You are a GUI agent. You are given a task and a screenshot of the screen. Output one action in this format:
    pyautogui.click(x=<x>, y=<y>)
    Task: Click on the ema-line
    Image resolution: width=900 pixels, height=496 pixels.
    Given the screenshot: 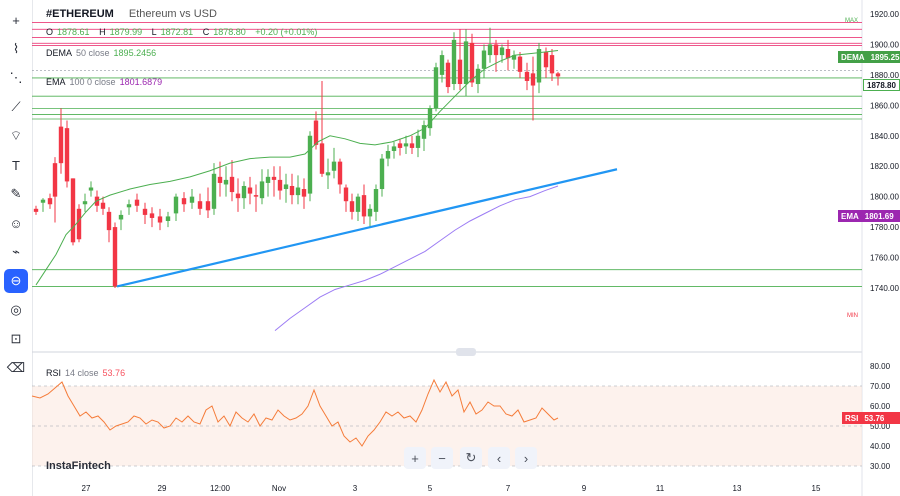 What is the action you would take?
    pyautogui.click(x=416, y=258)
    